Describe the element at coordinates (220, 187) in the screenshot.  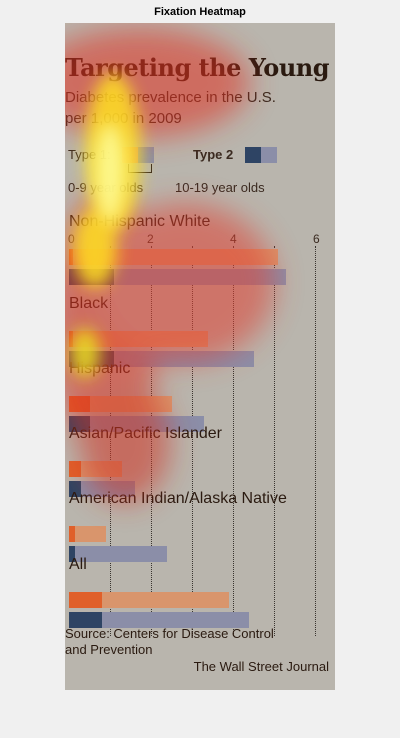
I see `legend-age-old: 10-19 year olds` at that location.